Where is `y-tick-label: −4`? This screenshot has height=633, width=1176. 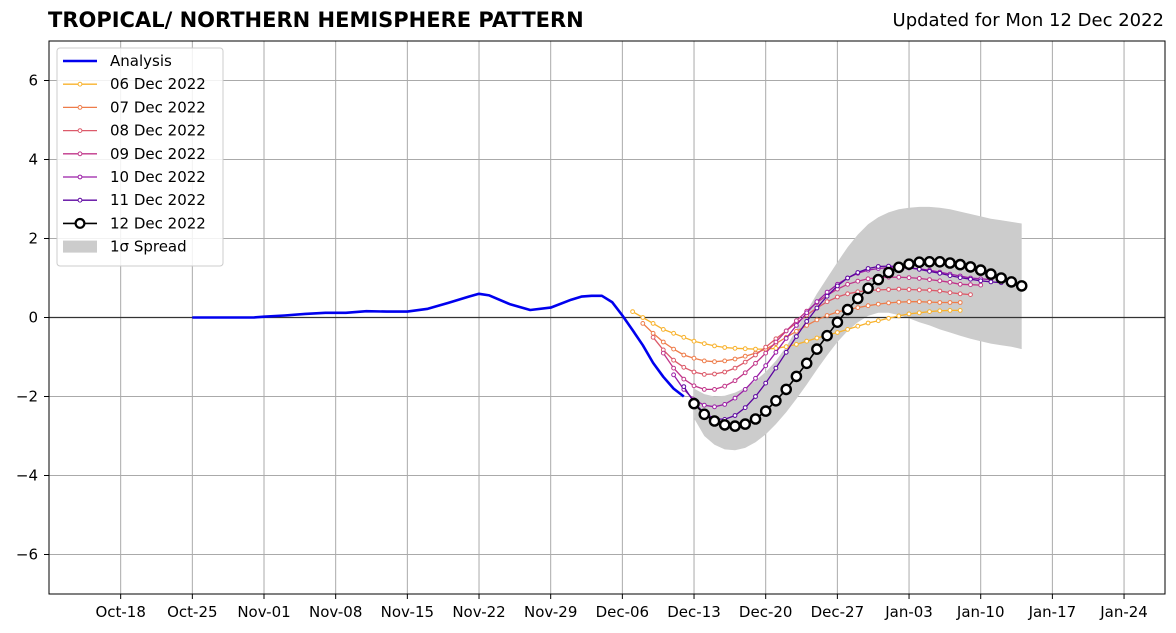 y-tick-label: −4 is located at coordinates (27, 476).